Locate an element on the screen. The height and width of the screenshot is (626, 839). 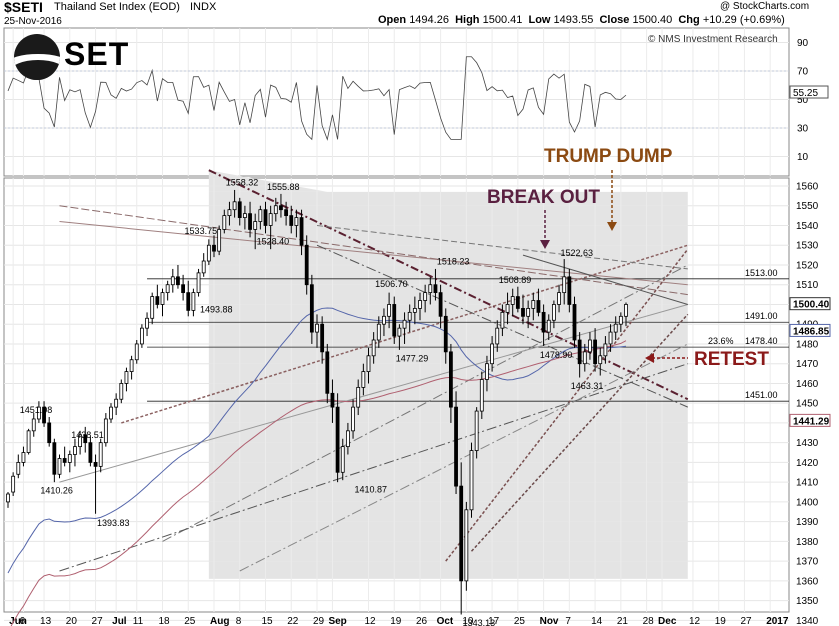
rsi-last-box is located at coordinates (809, 92).